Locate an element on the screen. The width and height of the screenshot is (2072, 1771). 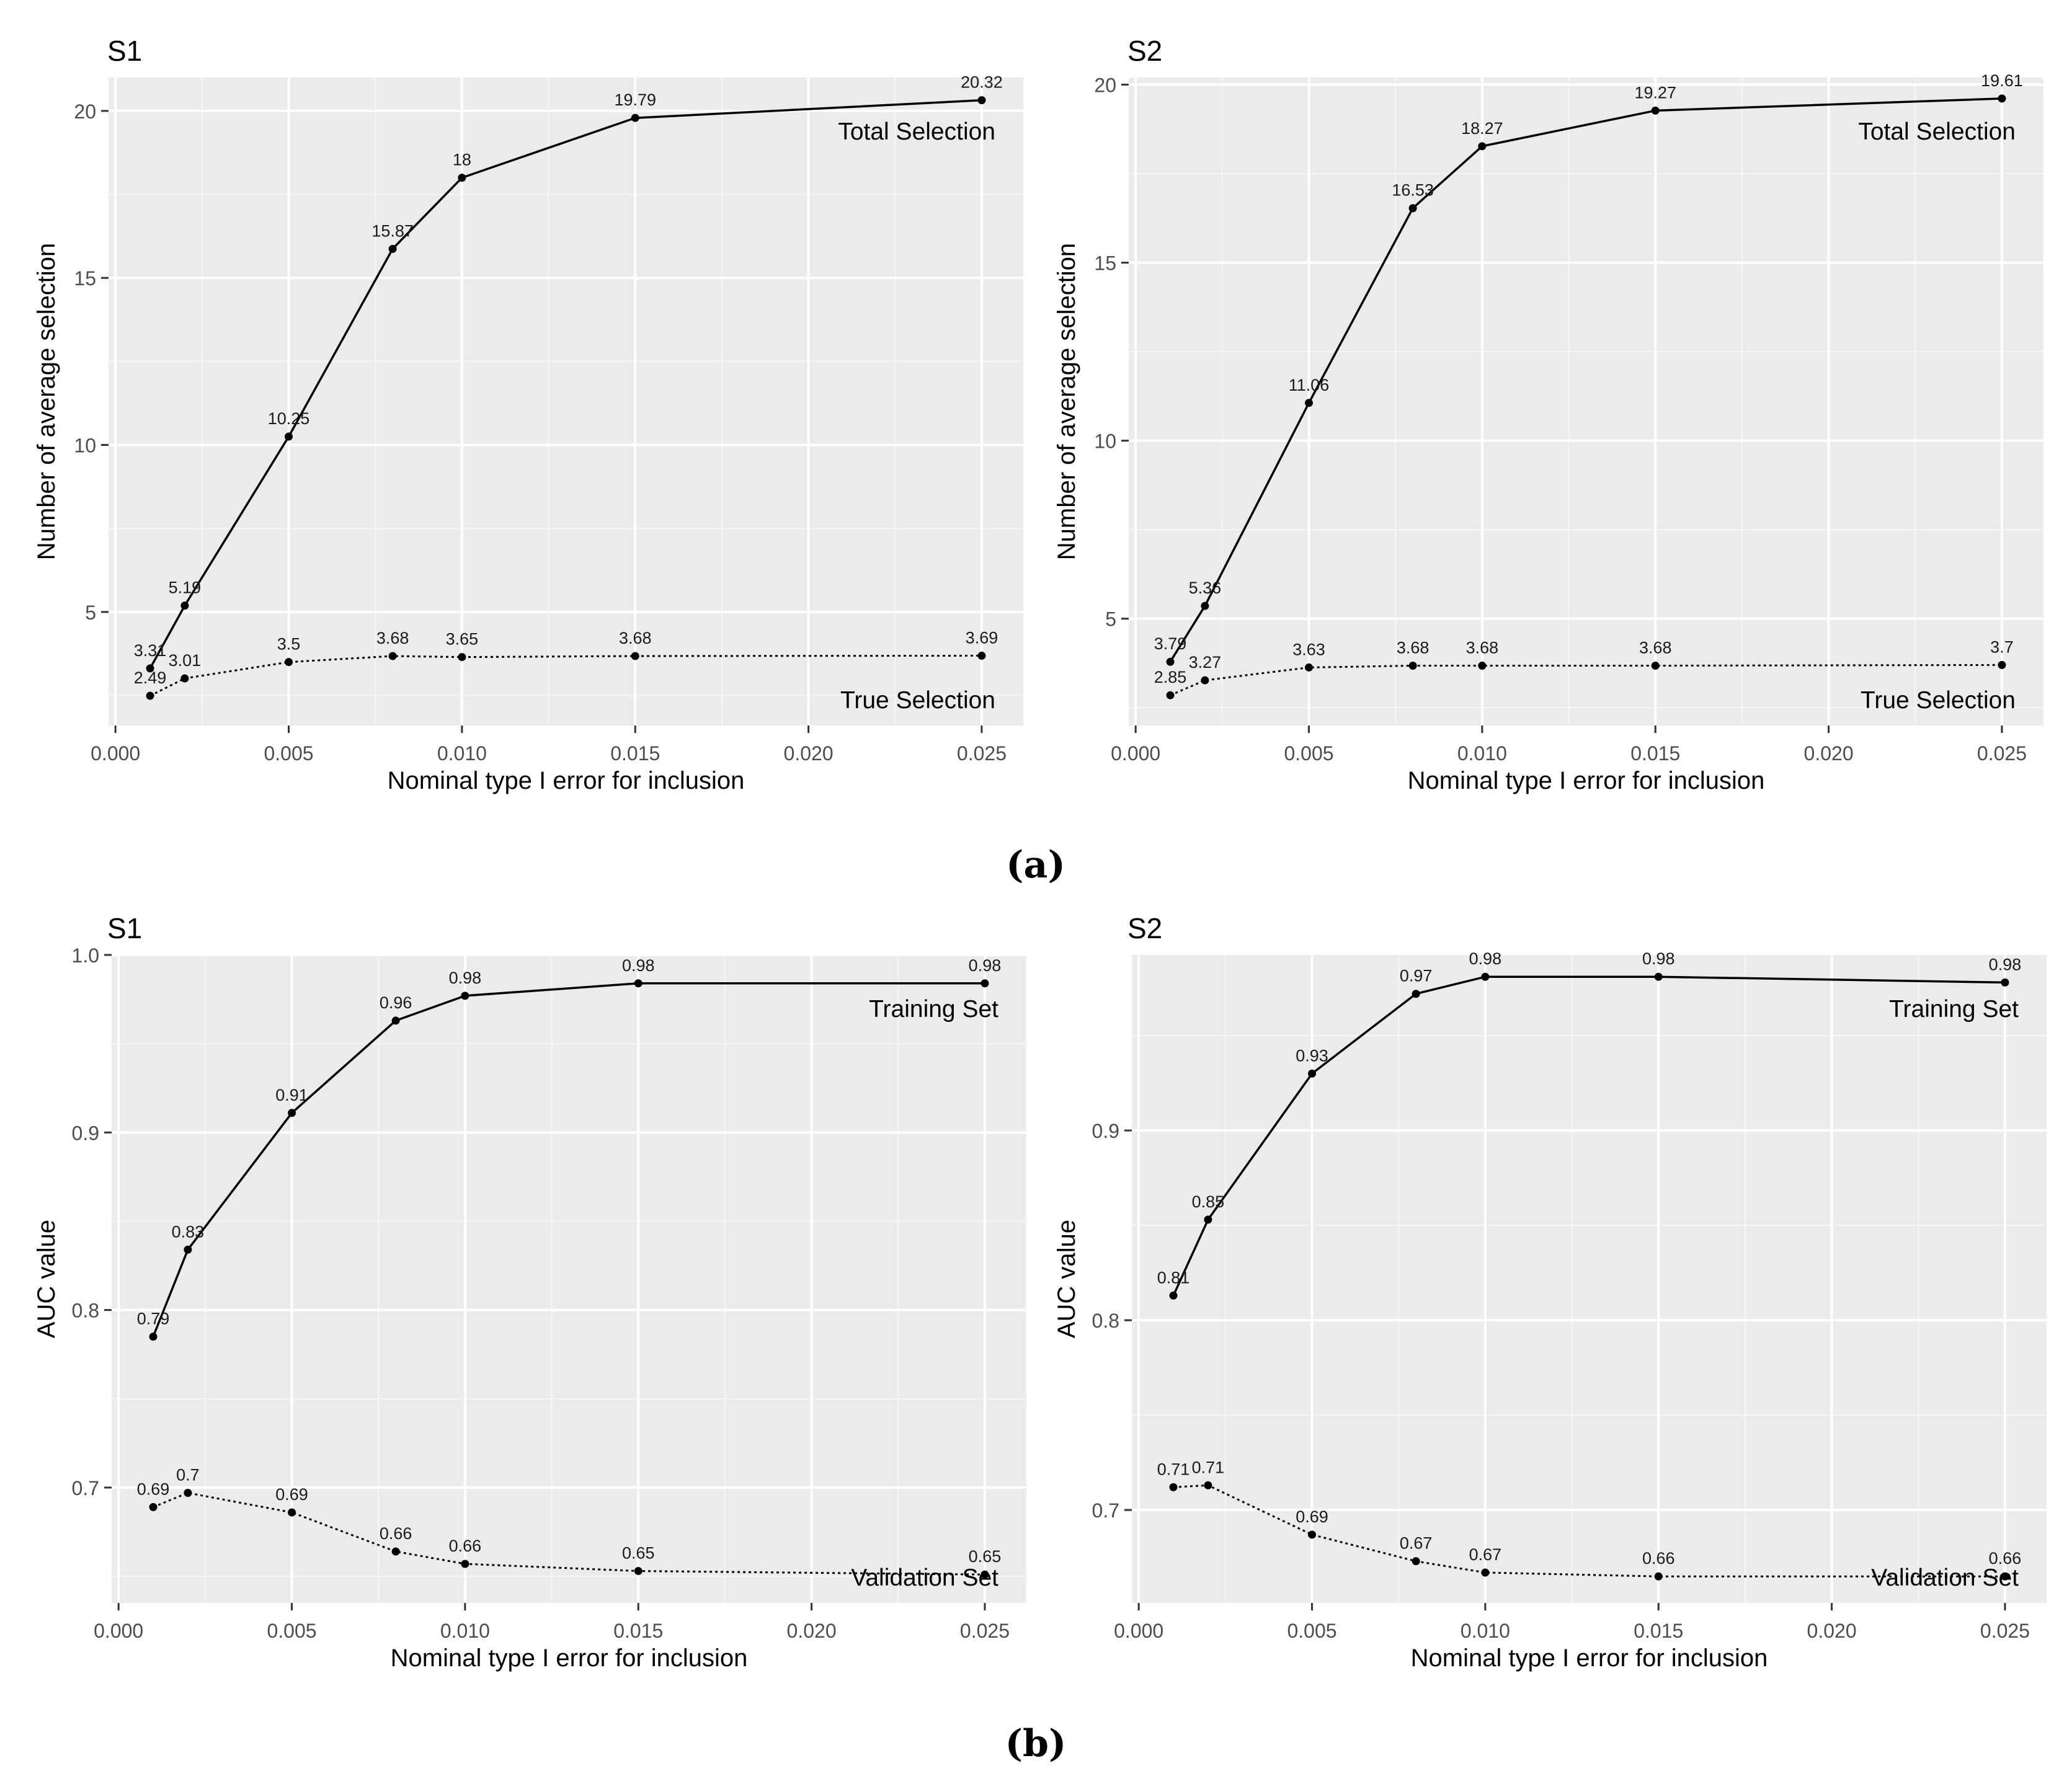
x-tick-label: 0.025 is located at coordinates (2002, 753).